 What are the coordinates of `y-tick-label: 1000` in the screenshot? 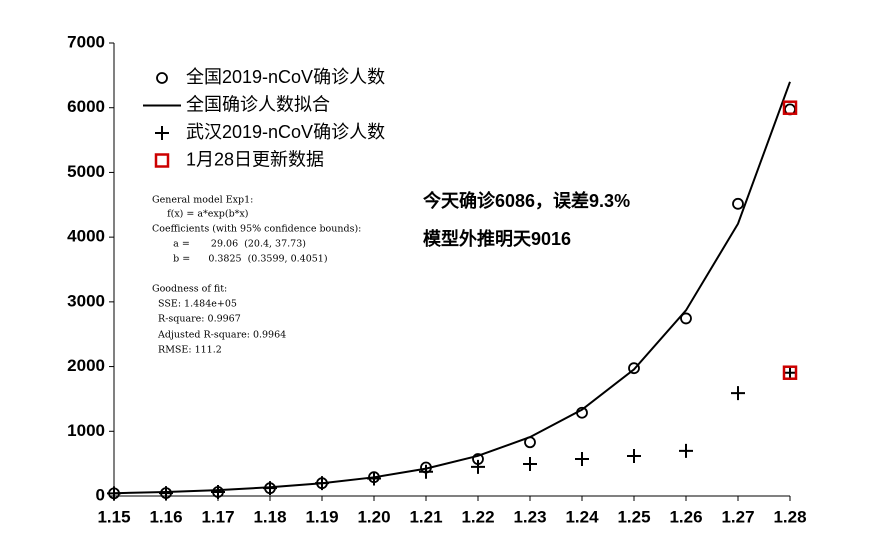 It's located at (86, 430).